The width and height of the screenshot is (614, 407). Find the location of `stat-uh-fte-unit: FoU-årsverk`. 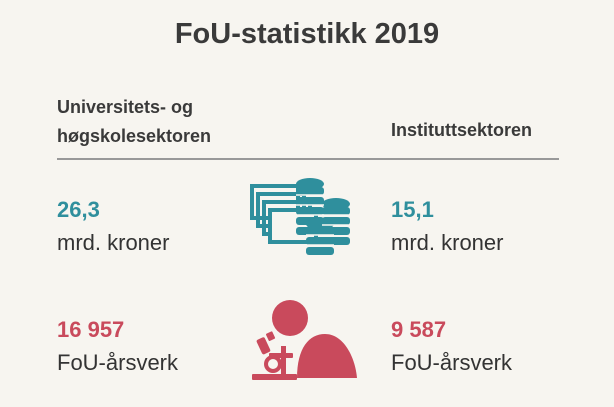

stat-uh-fte-unit: FoU-årsverk is located at coordinates (118, 362).